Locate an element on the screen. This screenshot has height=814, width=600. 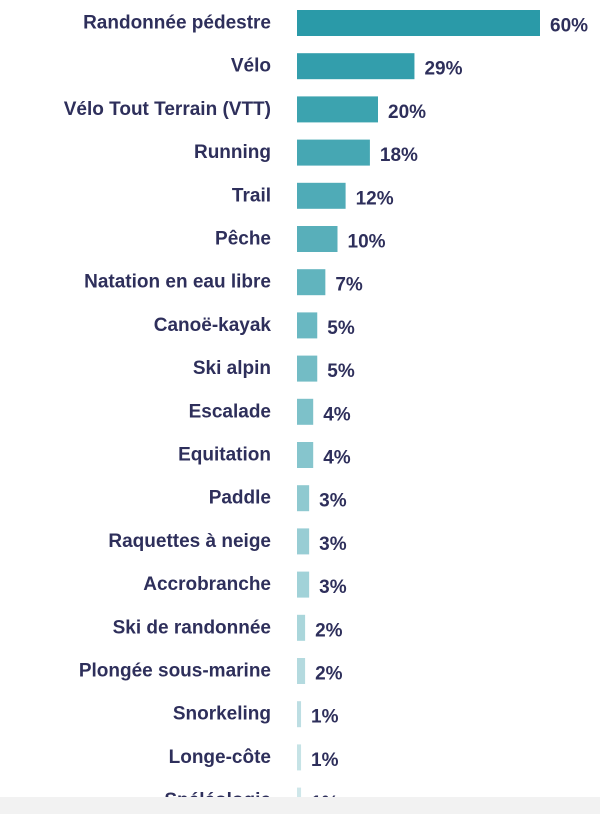
category-label: Snorkeling is located at coordinates (222, 714).